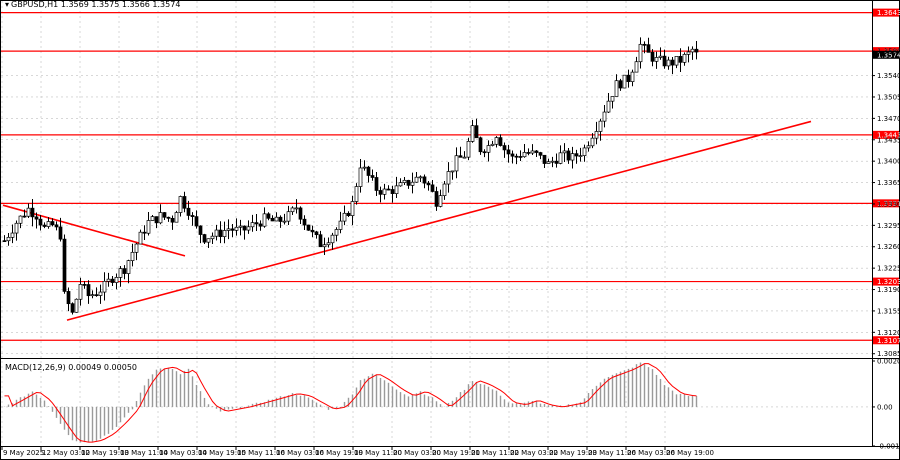 This screenshot has width=900, height=460. I want to click on price-tick-label: 1.3155, so click(888, 311).